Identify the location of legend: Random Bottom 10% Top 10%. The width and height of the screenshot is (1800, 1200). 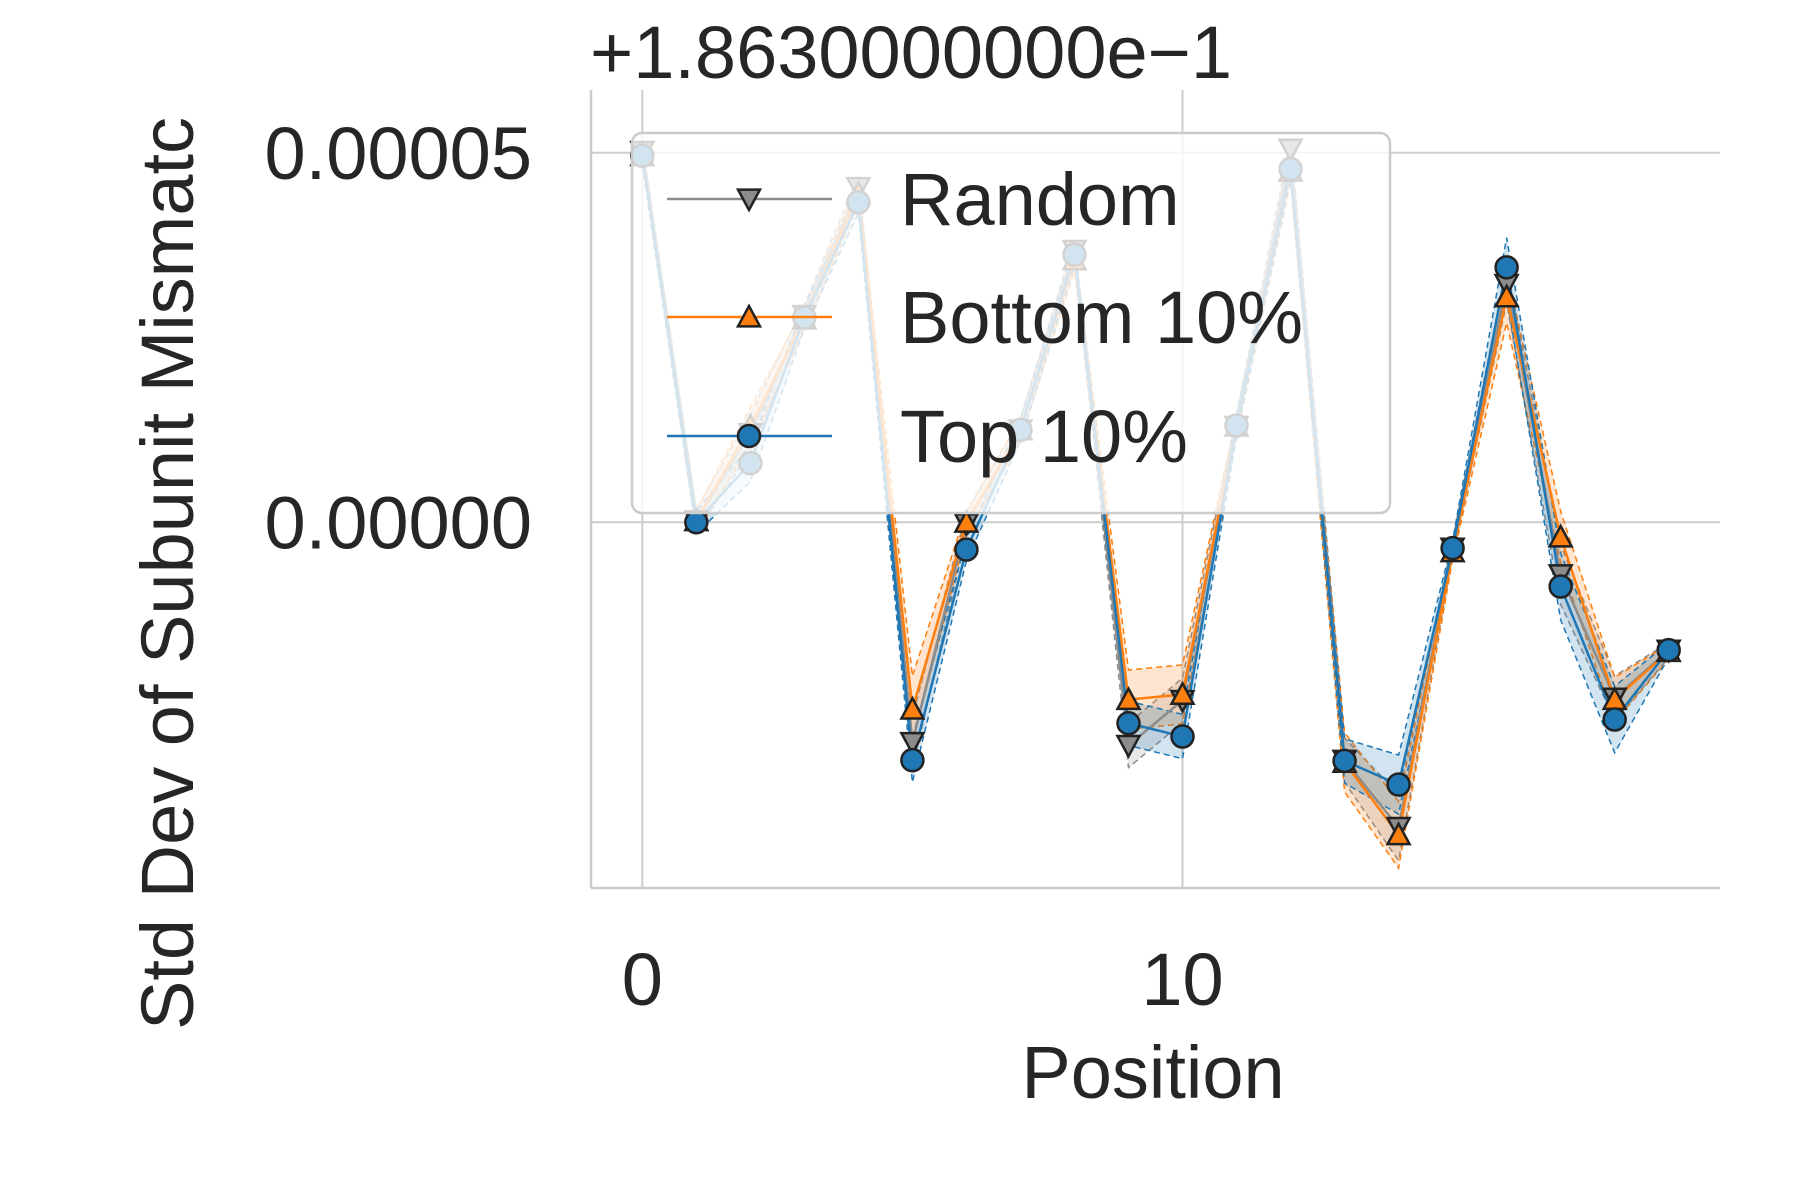
(1011, 323).